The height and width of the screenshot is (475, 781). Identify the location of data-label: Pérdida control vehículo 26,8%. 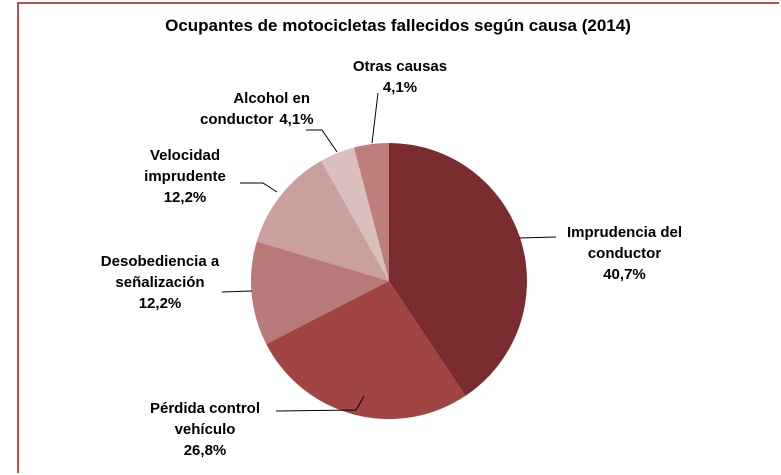
(205, 429).